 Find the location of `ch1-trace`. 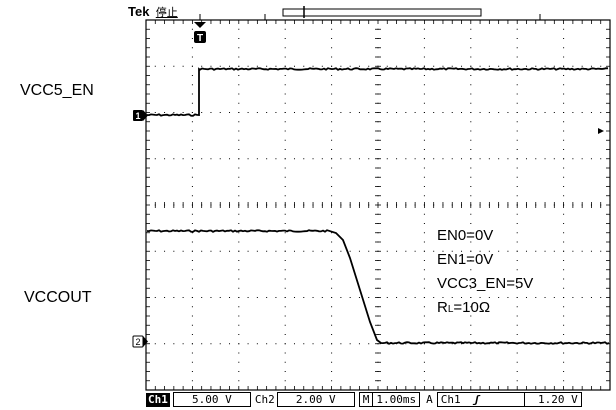

ch1-trace is located at coordinates (377, 92).